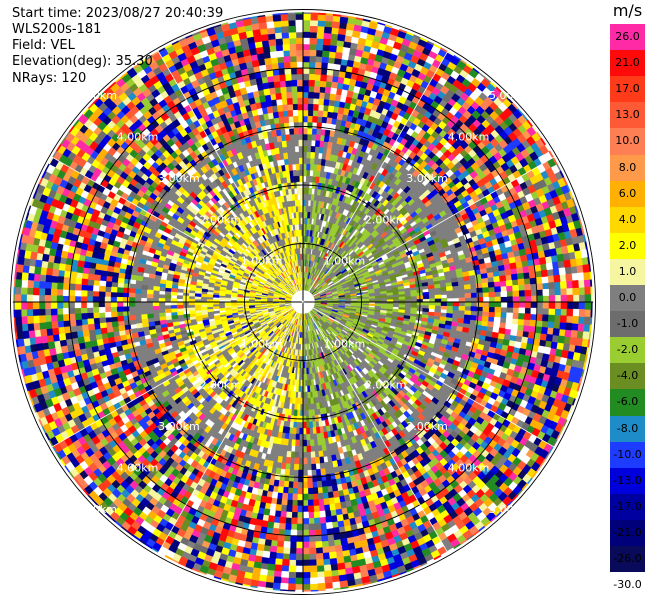  I want to click on colorbar-tick-label: 4.0, so click(627, 219).